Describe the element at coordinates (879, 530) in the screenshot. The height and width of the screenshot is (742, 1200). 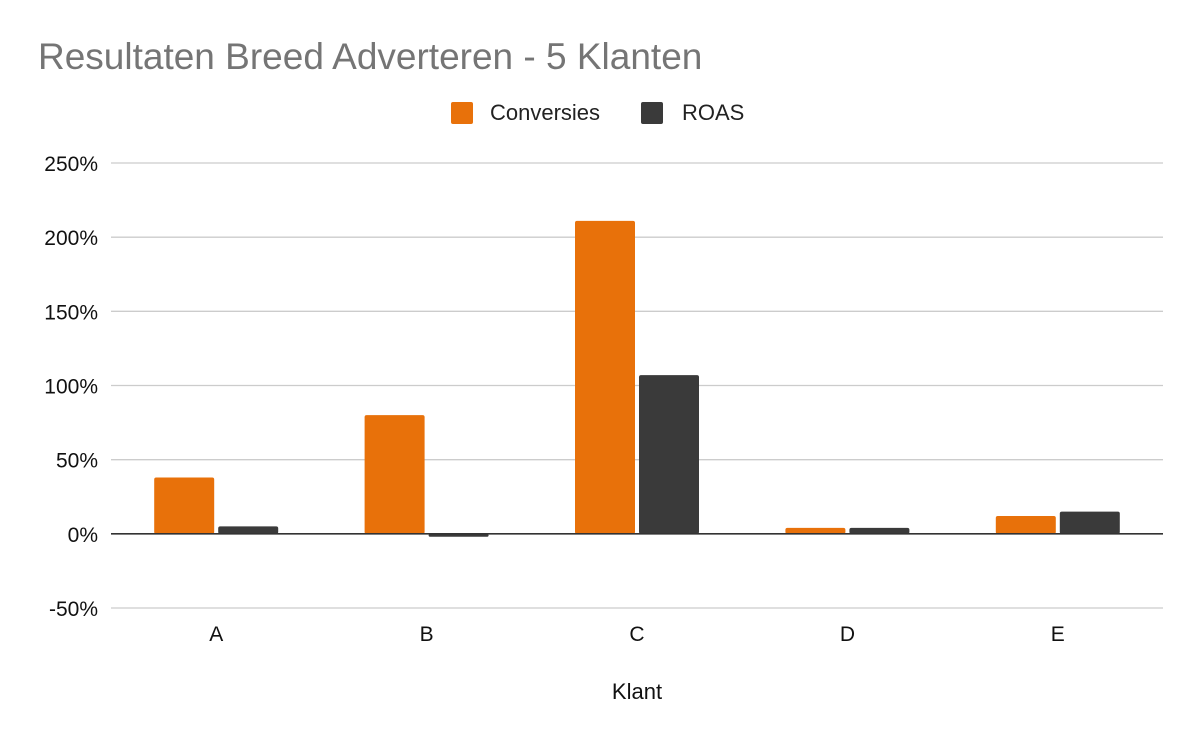
I see `bar-roas-d` at that location.